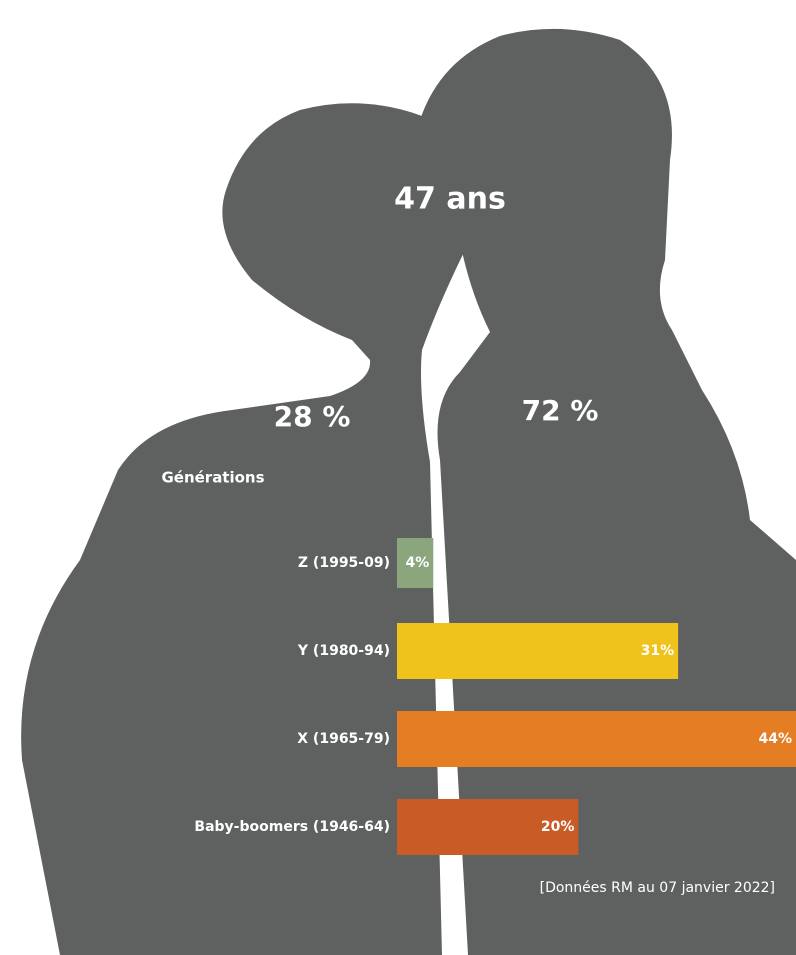 The width and height of the screenshot is (796, 955). What do you see at coordinates (343, 739) in the screenshot?
I see `category-label: X (1965-79)` at bounding box center [343, 739].